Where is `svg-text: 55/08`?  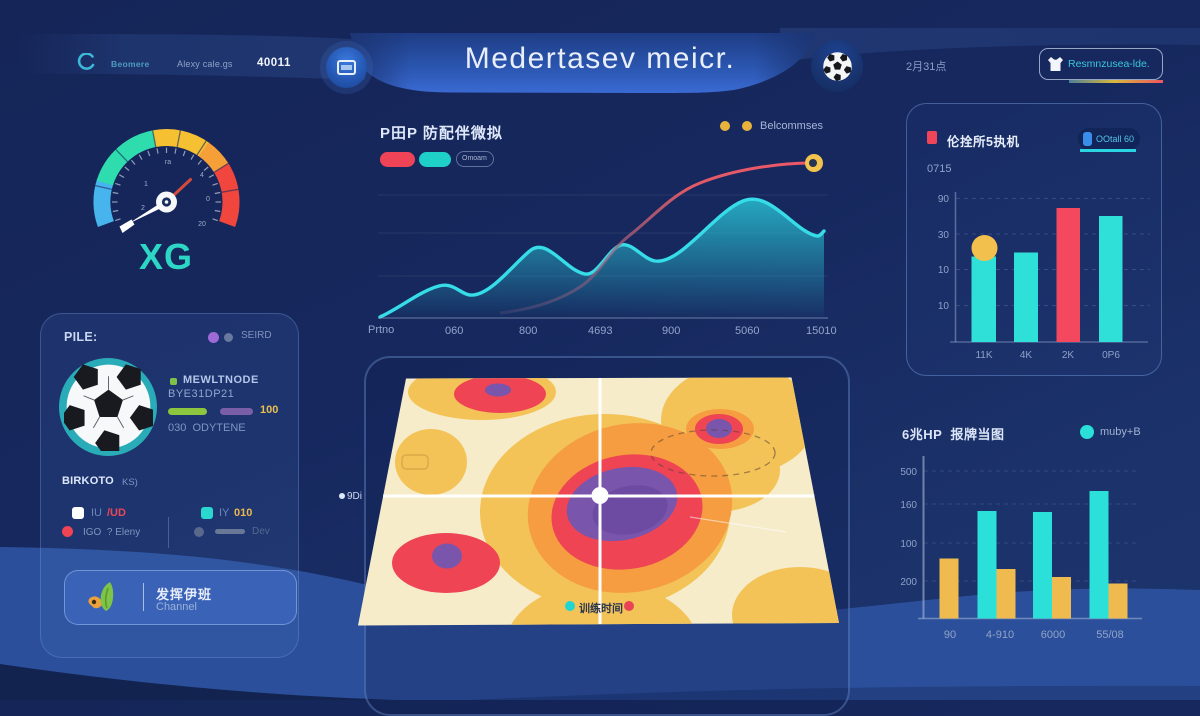 svg-text: 55/08 is located at coordinates (1110, 635).